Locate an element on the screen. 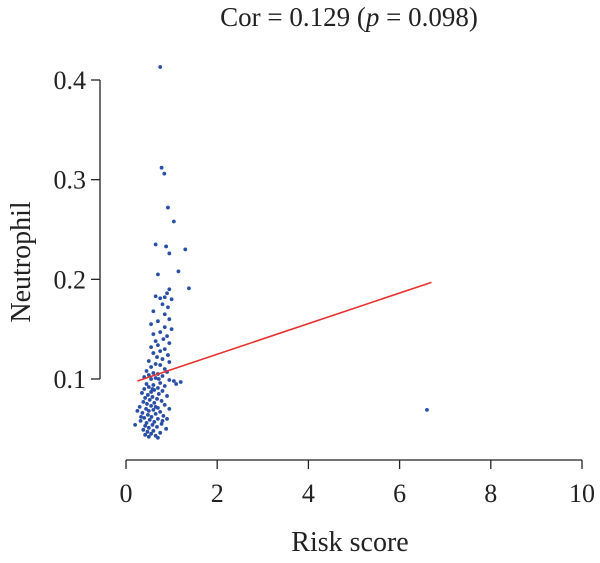  y-axis-ticks: 0.1 0.2 0.3 0.4 is located at coordinates (77, 230).